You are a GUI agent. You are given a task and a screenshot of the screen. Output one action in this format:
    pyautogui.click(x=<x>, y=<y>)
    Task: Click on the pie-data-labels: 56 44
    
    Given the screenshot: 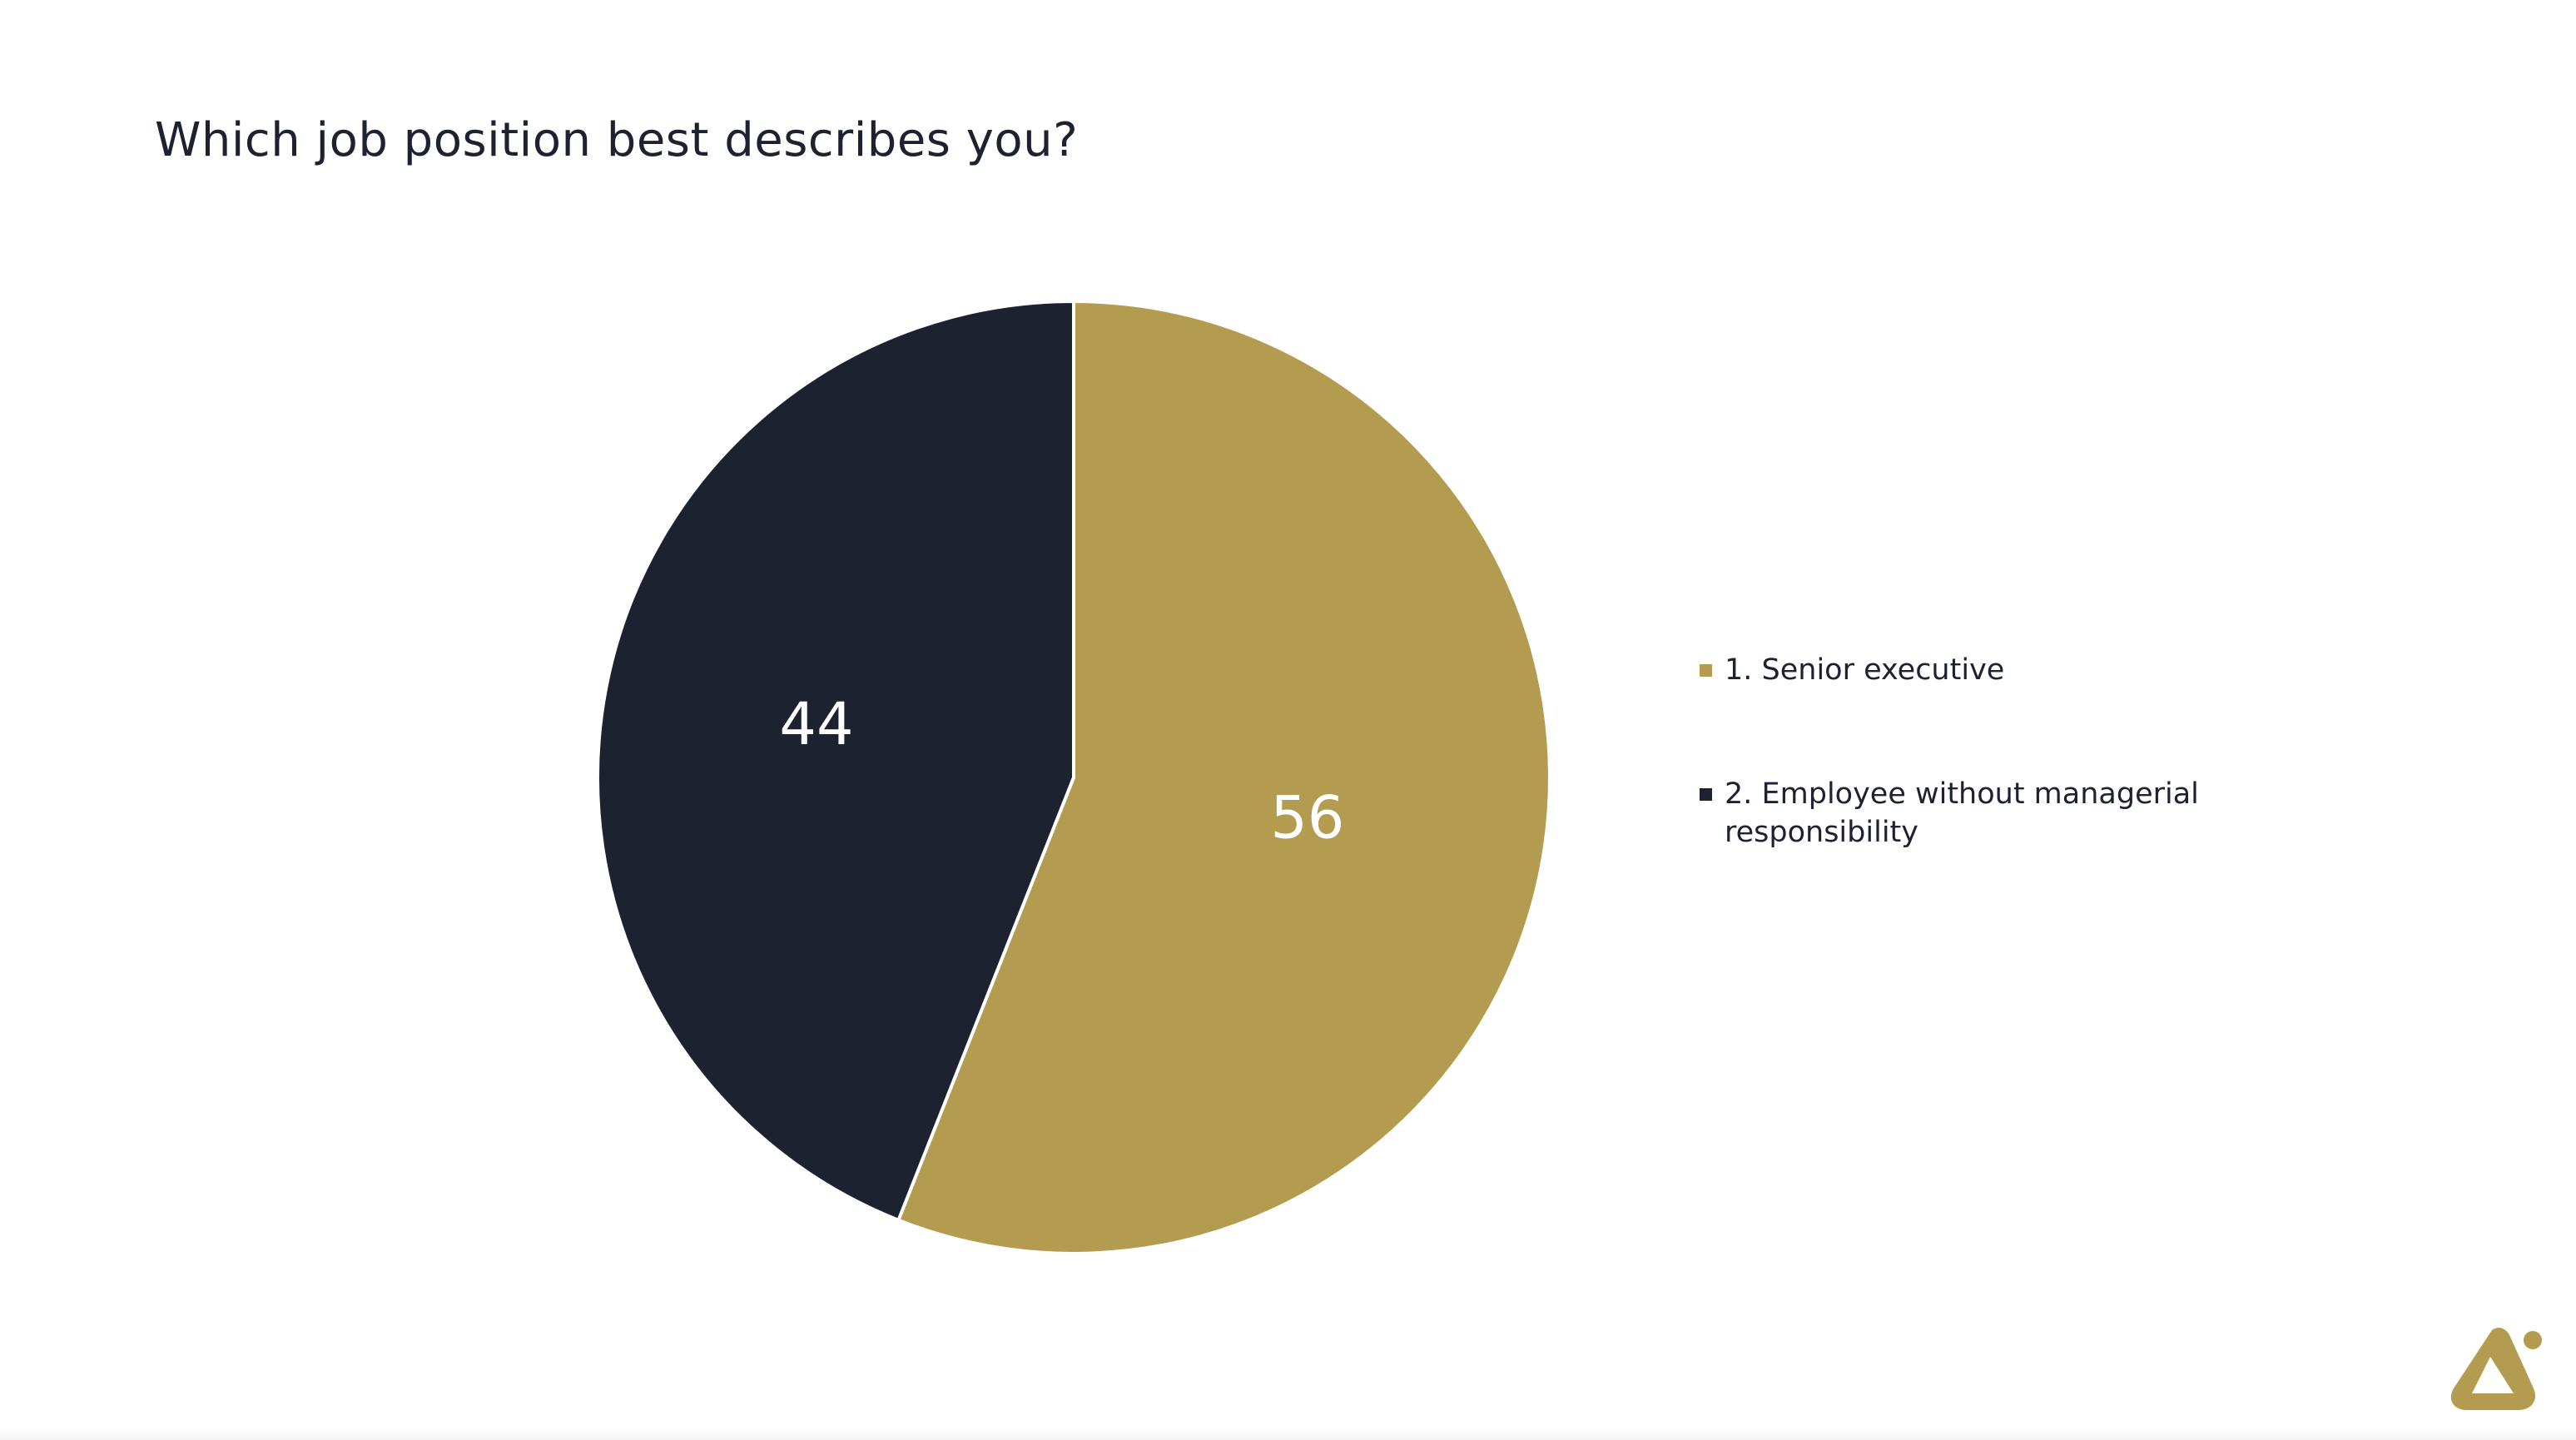 What is the action you would take?
    pyautogui.click(x=1061, y=771)
    